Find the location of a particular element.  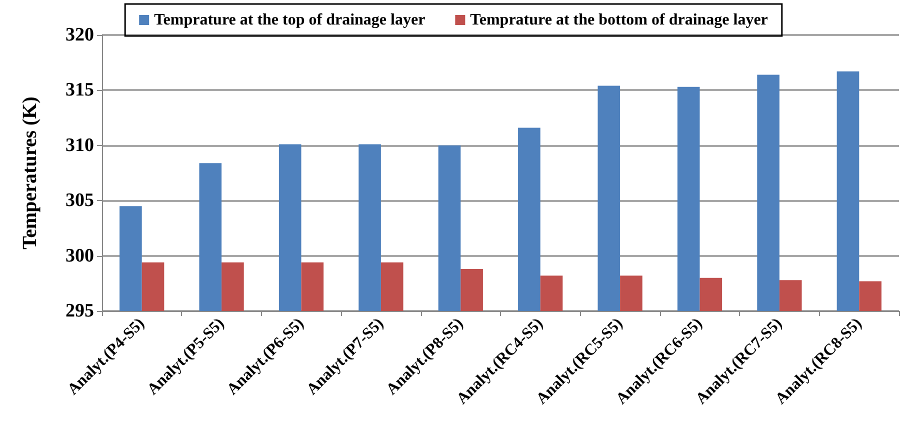

y-tick-label: 295 is located at coordinates (80, 311).